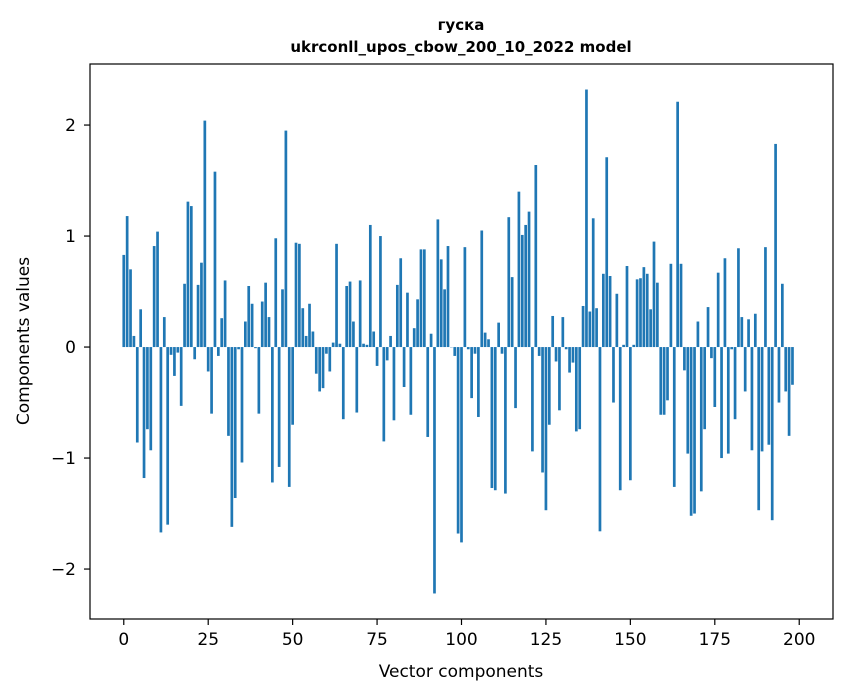 The width and height of the screenshot is (847, 696). I want to click on x-tick-label: 175, so click(715, 640).